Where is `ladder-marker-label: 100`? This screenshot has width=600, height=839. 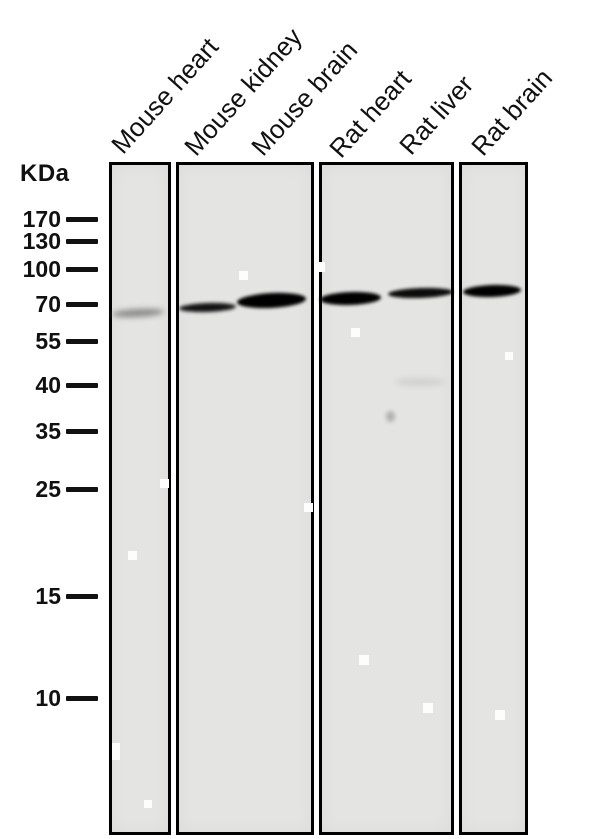
ladder-marker-label: 100 is located at coordinates (41, 268).